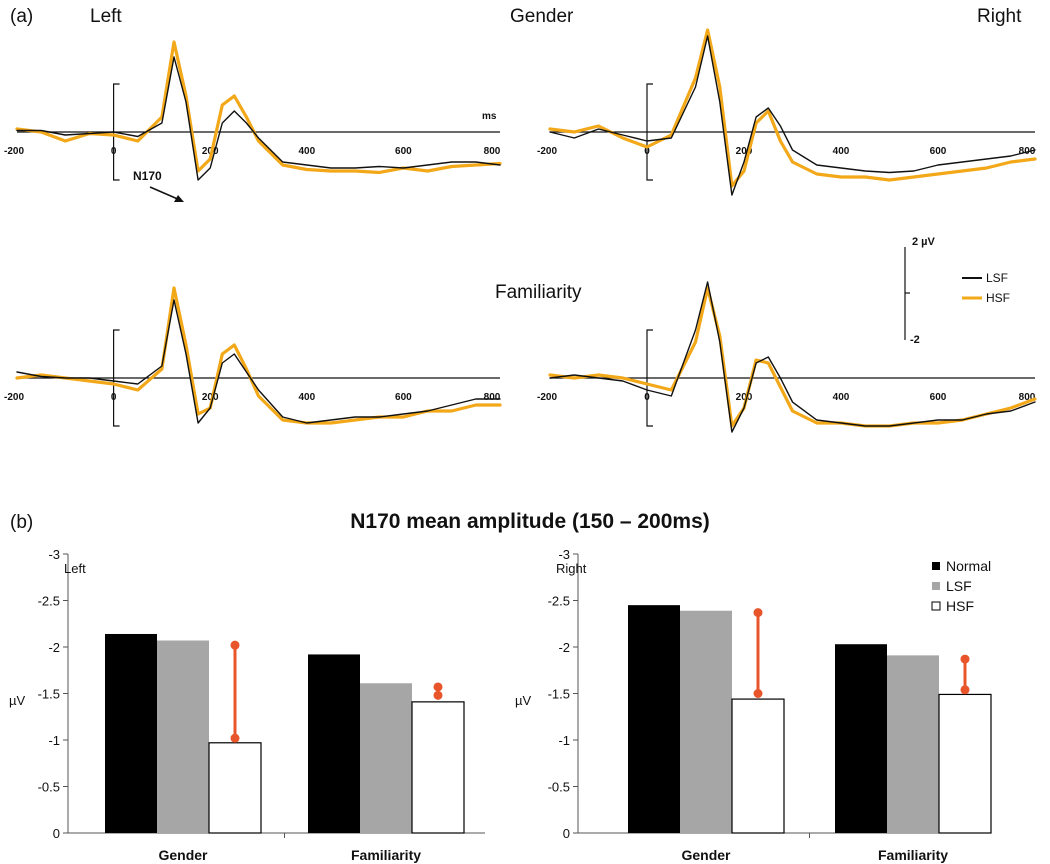 The image size is (1050, 864). I want to click on legend-lsf-bar-label: LSF, so click(959, 586).